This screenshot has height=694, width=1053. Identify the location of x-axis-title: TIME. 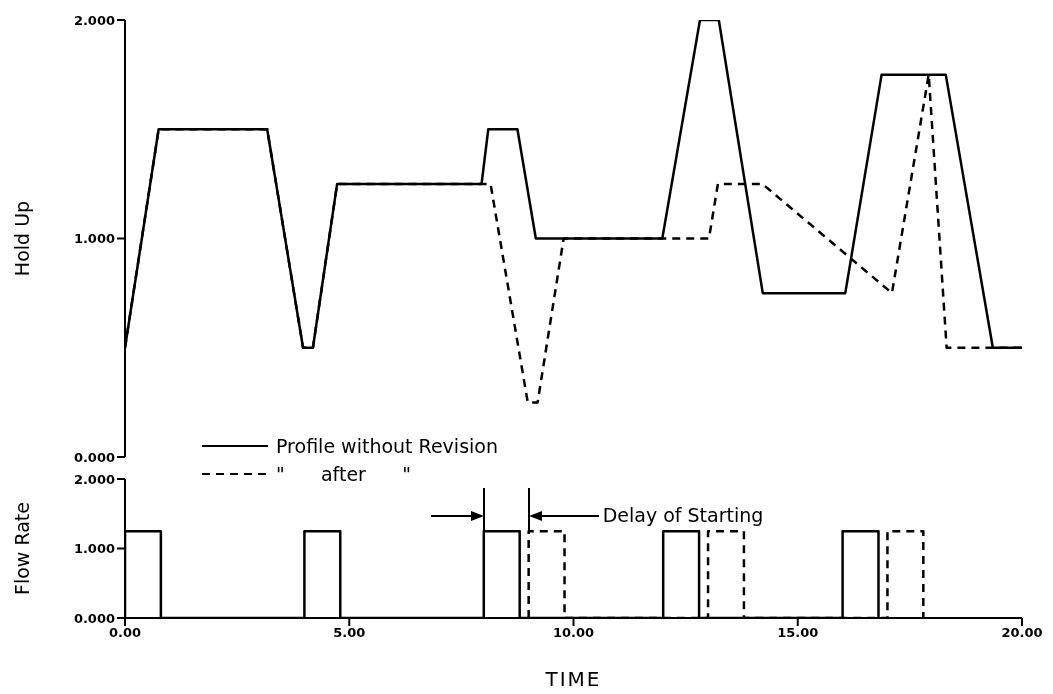
(573, 679).